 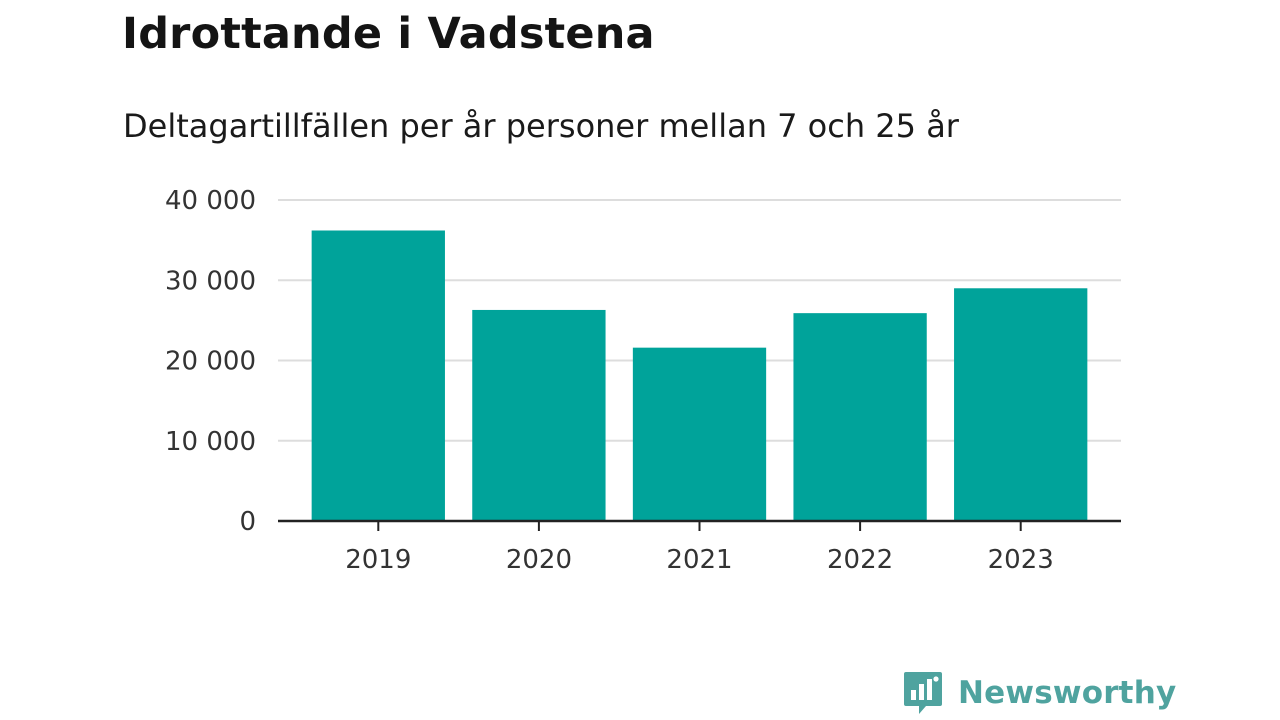 I want to click on x-axis-ticks: 2019 2020 2021 2022 2023, so click(x=699, y=560).